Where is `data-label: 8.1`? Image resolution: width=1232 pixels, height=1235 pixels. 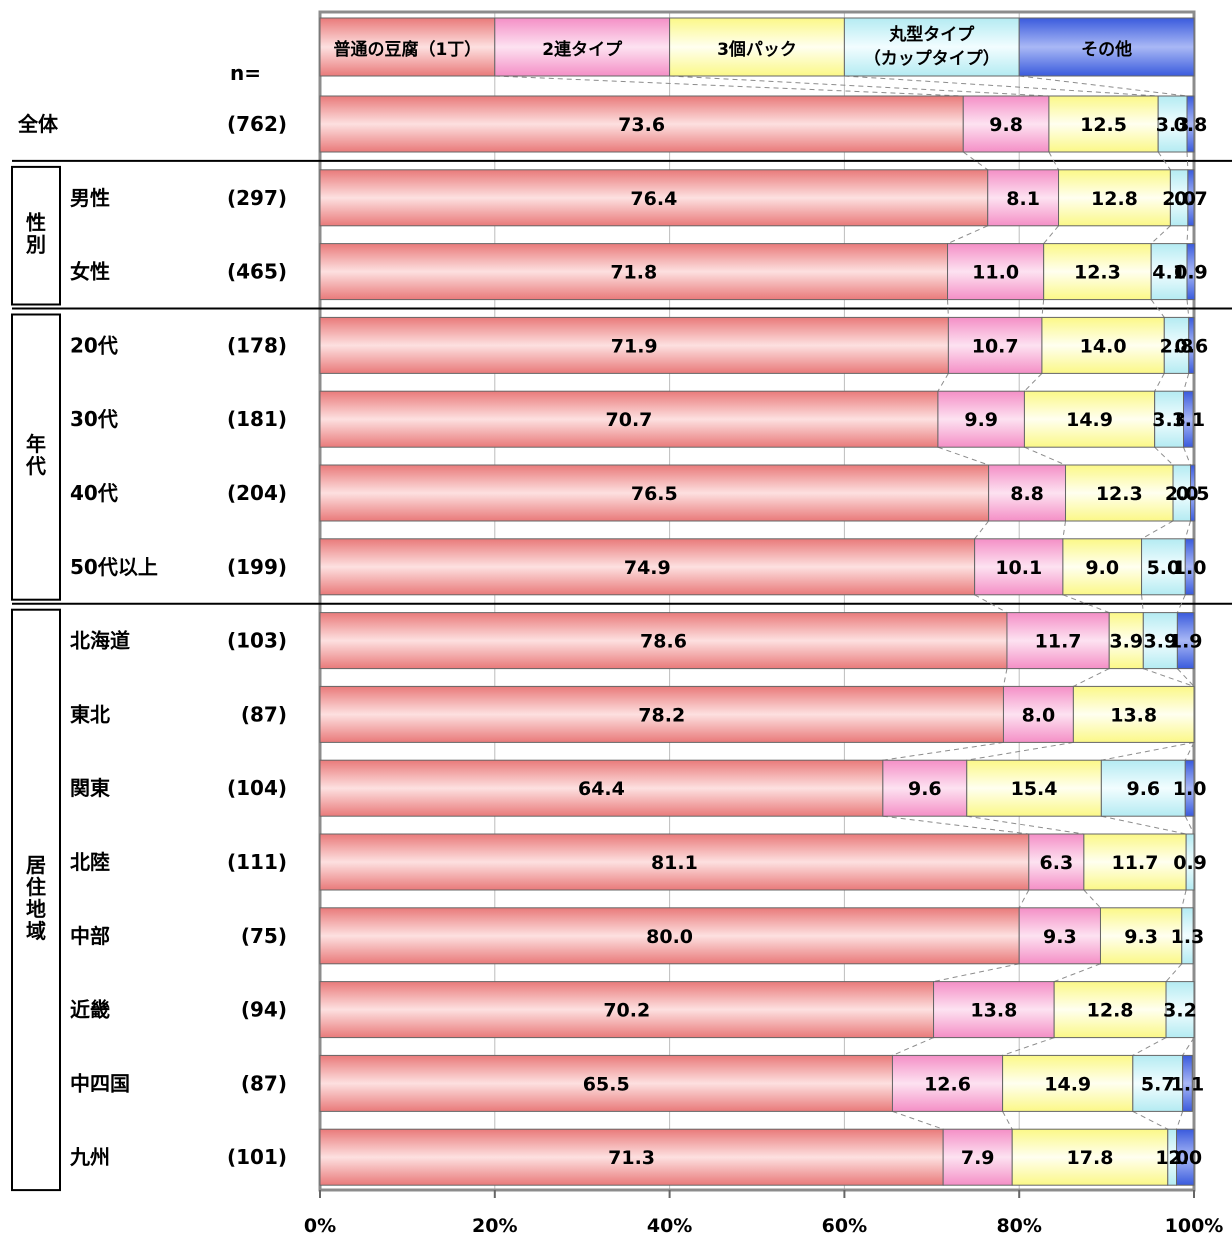
data-label: 8.1 is located at coordinates (1023, 199).